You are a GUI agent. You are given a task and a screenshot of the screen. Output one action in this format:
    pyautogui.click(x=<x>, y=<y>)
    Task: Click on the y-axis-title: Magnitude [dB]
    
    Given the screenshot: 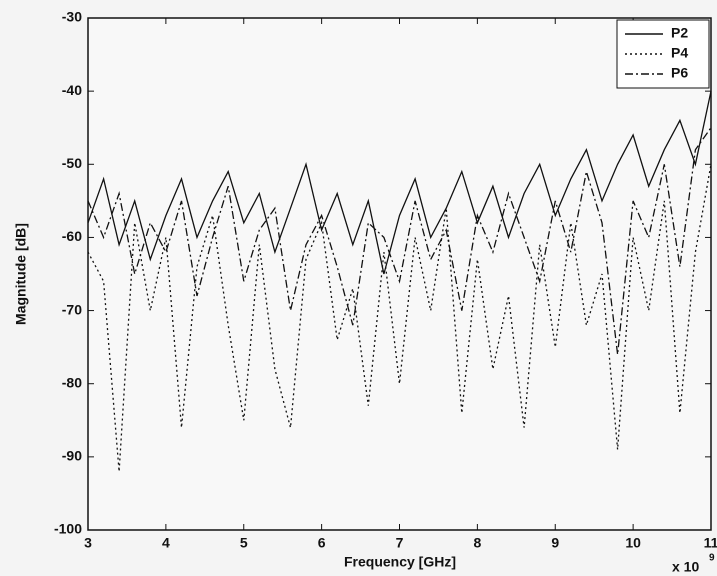 What is the action you would take?
    pyautogui.click(x=21, y=274)
    